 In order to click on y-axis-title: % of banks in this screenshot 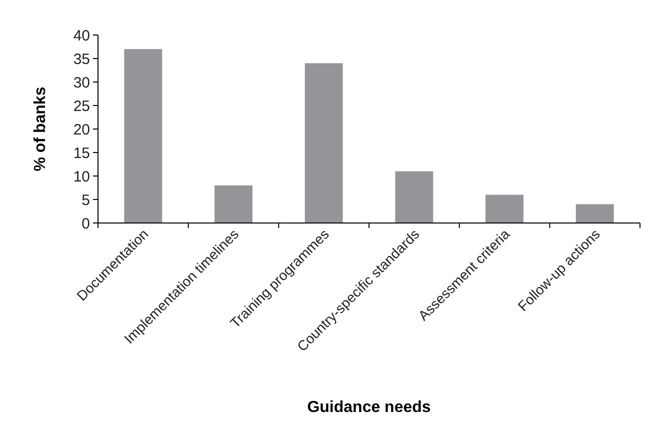, I will do `click(40, 129)`.